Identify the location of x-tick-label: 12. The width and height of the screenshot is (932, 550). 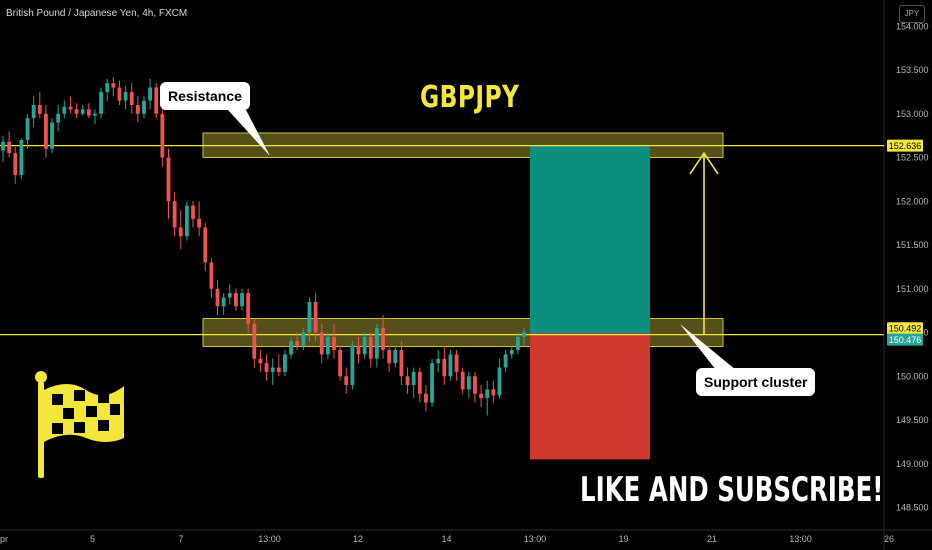
(358, 539).